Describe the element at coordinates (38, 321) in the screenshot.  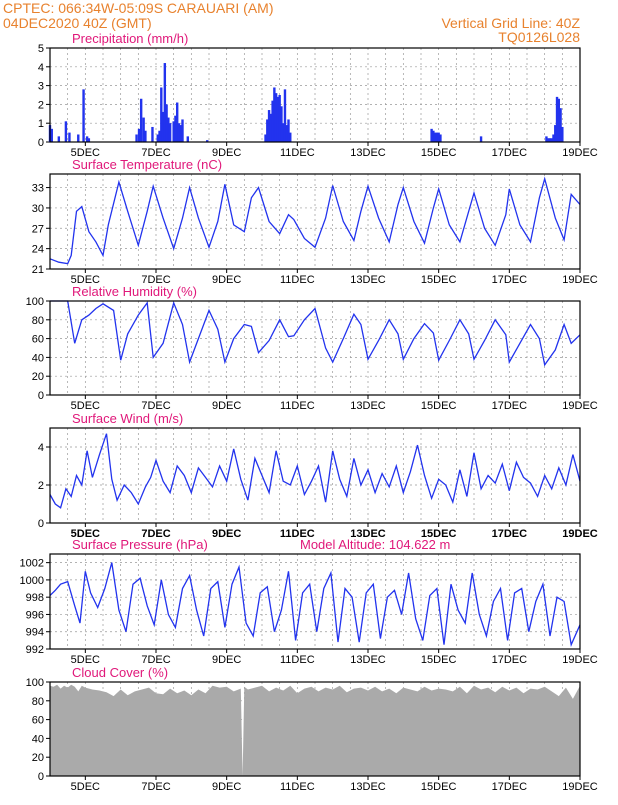
I see `humidity-ytick-label: 80` at that location.